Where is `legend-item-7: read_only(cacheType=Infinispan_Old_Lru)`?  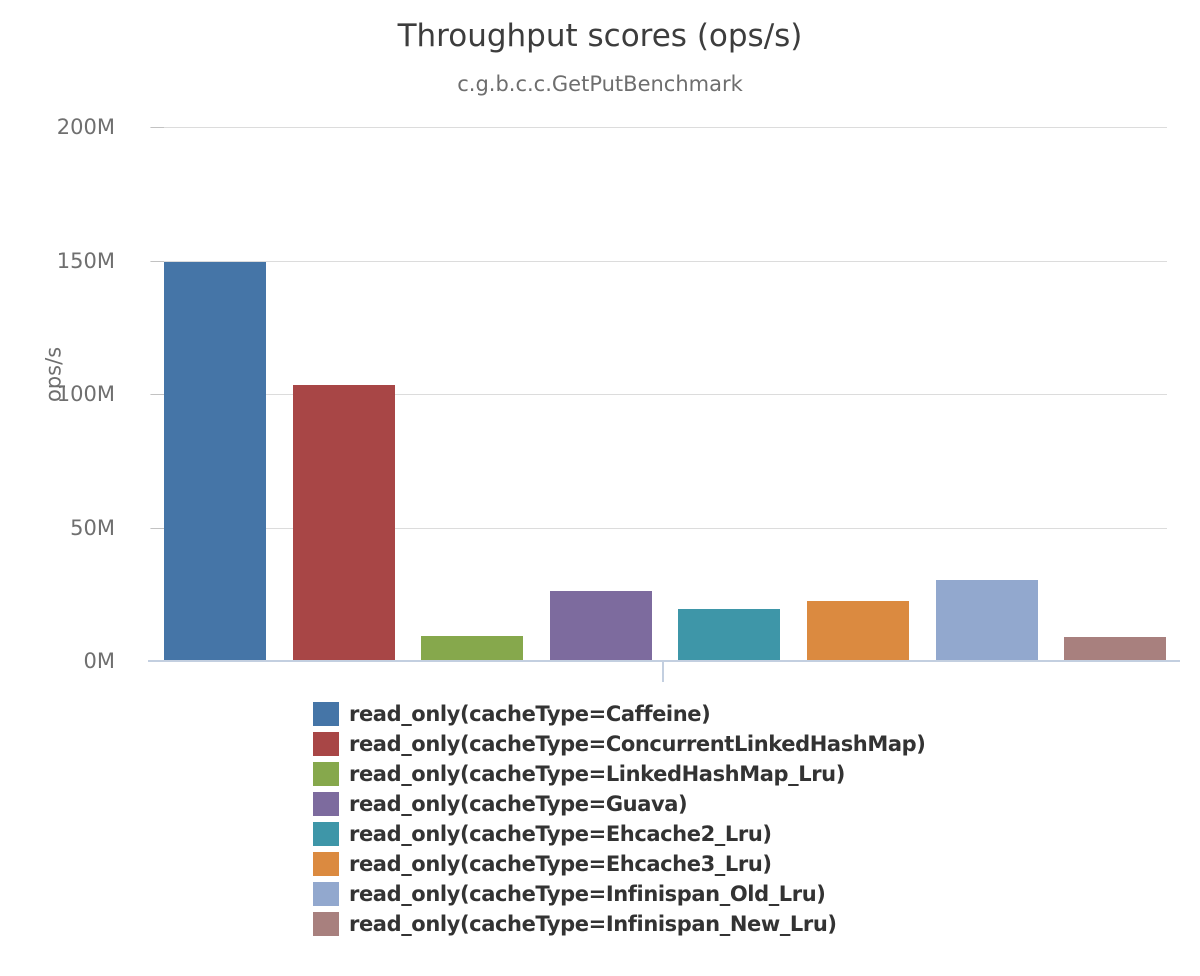
legend-item-7: read_only(cacheType=Infinispan_Old_Lru) is located at coordinates (619, 894).